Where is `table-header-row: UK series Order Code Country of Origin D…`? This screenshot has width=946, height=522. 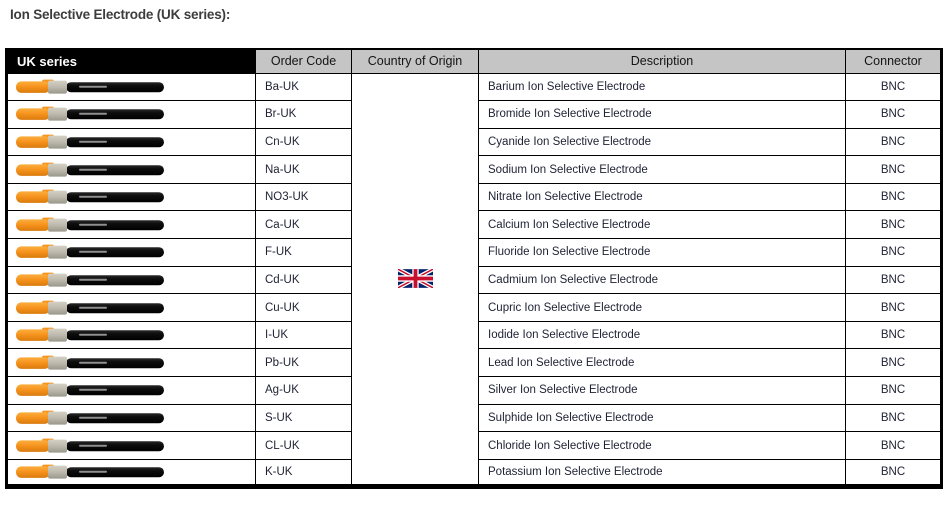
table-header-row: UK series Order Code Country of Origin D… is located at coordinates (474, 61).